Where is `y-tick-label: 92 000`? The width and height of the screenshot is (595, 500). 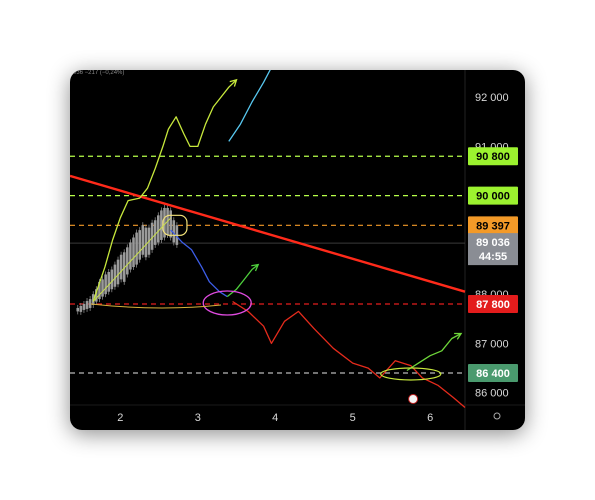
y-tick-label: 92 000 is located at coordinates (492, 98).